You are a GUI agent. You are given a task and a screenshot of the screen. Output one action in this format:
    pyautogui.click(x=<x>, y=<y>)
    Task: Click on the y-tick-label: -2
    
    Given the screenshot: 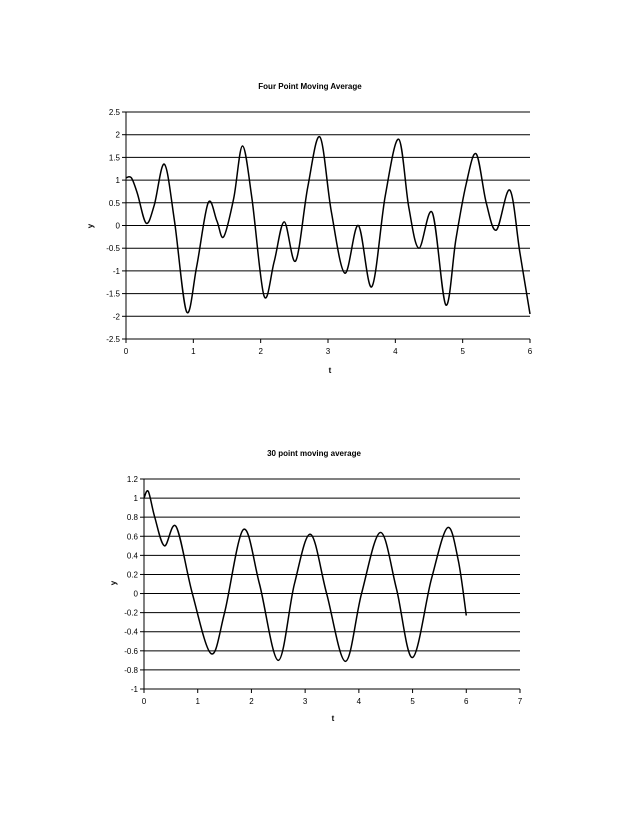 What is the action you would take?
    pyautogui.click(x=117, y=316)
    